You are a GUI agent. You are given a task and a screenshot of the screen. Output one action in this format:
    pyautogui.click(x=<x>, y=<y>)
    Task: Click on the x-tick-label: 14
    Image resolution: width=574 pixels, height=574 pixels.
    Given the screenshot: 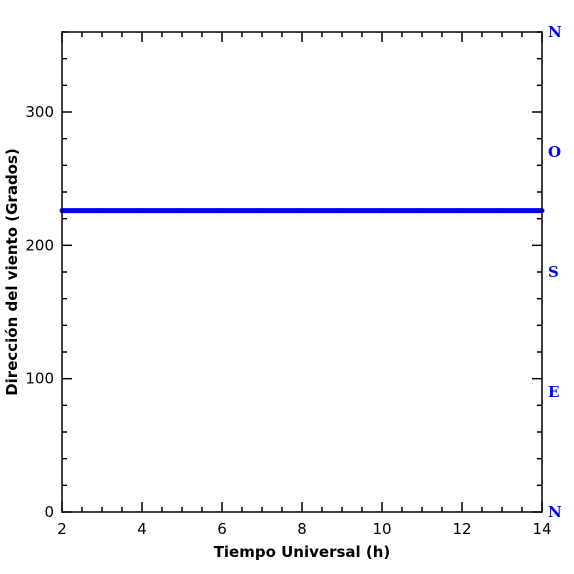 What is the action you would take?
    pyautogui.click(x=541, y=529)
    